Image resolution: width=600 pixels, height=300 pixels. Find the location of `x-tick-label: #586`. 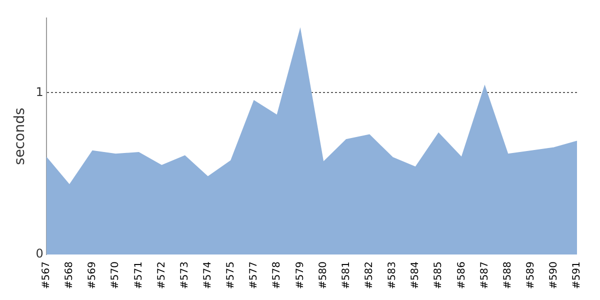

x-tick-label: #586 is located at coordinates (462, 276).